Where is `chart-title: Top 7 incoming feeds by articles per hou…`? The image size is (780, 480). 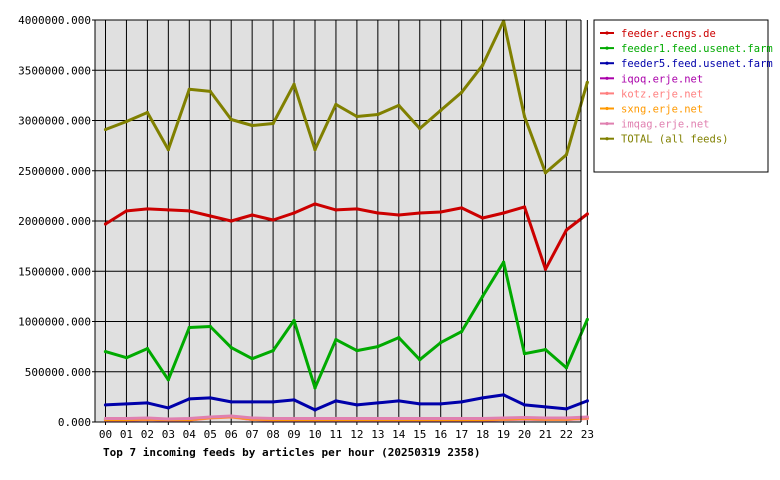
chart-title: Top 7 incoming feeds by articles per hou… is located at coordinates (292, 452).